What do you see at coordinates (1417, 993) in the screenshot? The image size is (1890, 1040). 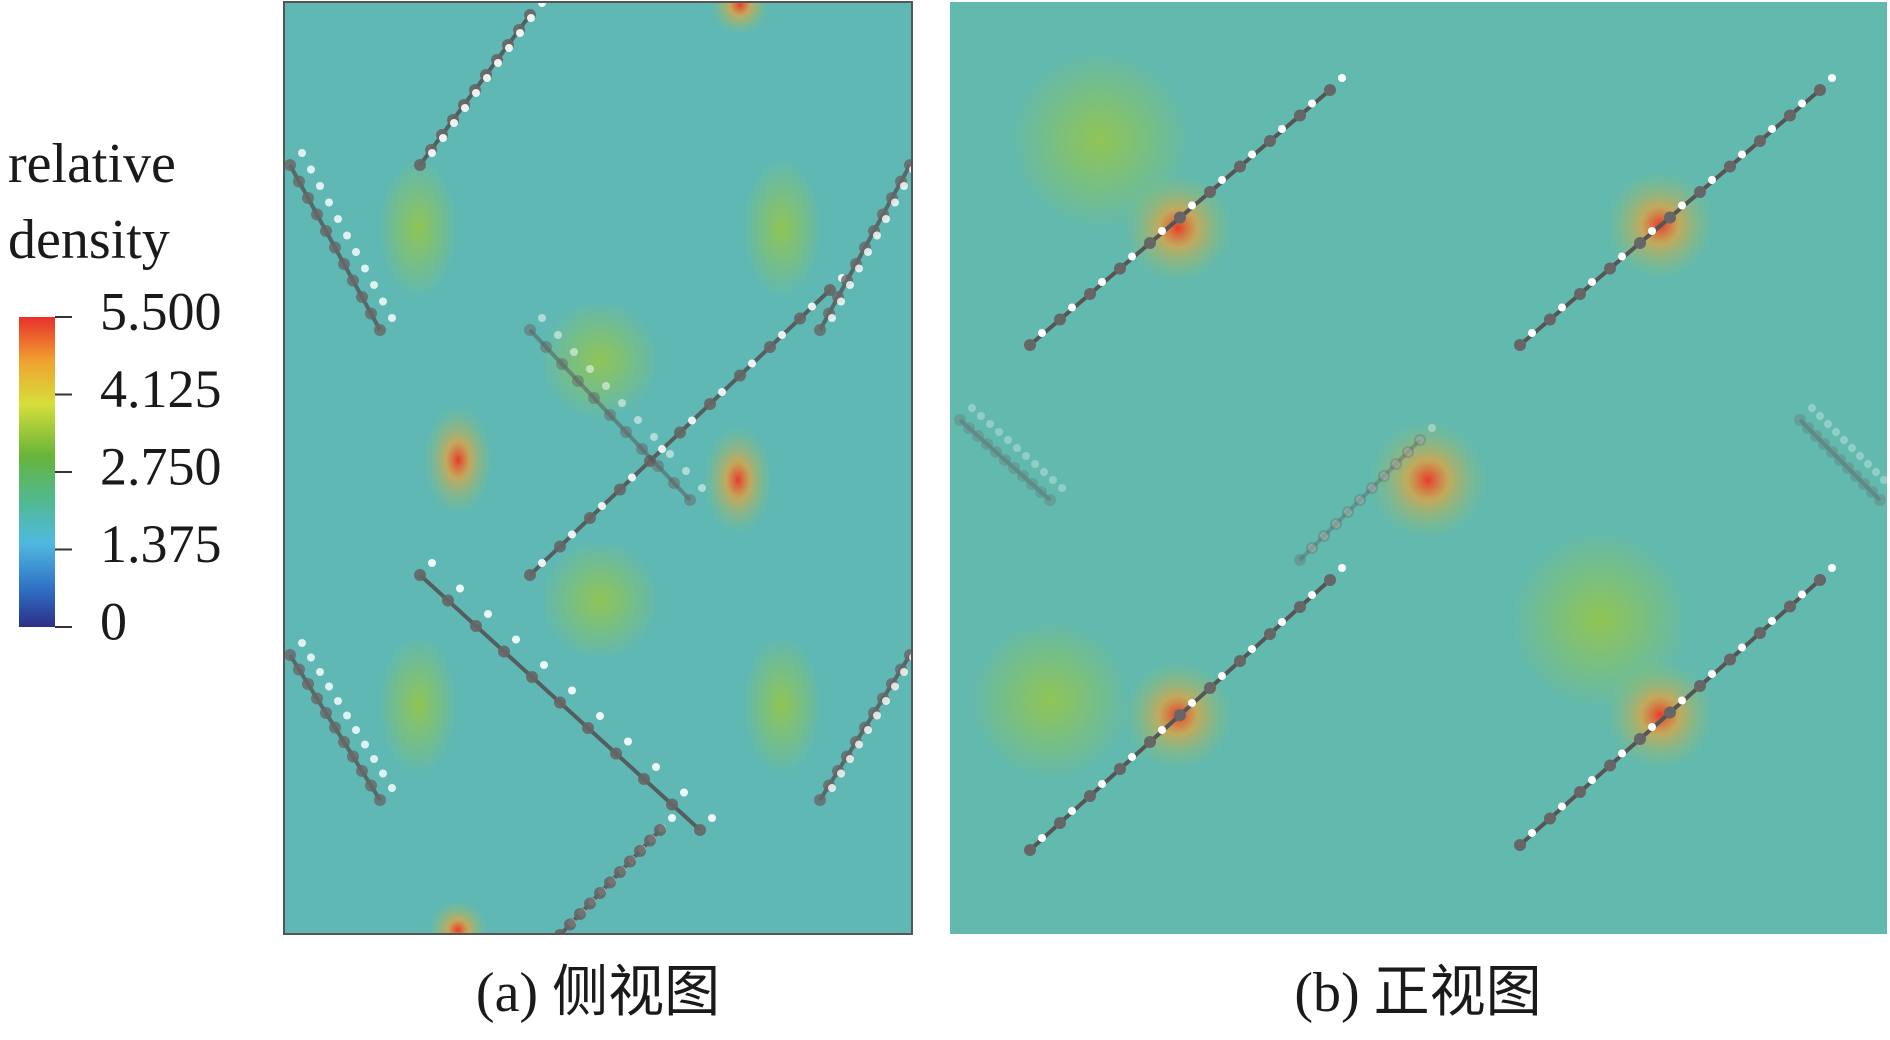 I see `panel-caption: (b) 正视图` at bounding box center [1417, 993].